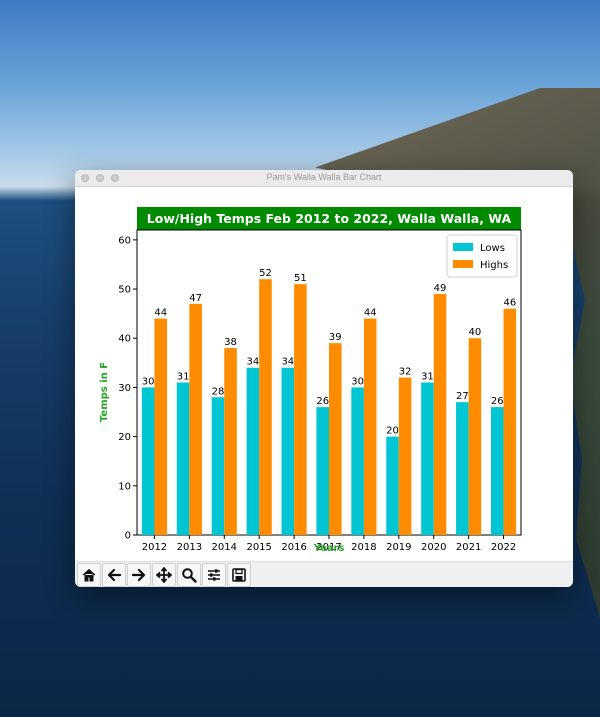 This screenshot has width=600, height=717. What do you see at coordinates (300, 409) in the screenshot?
I see `bar-highs-2016` at bounding box center [300, 409].